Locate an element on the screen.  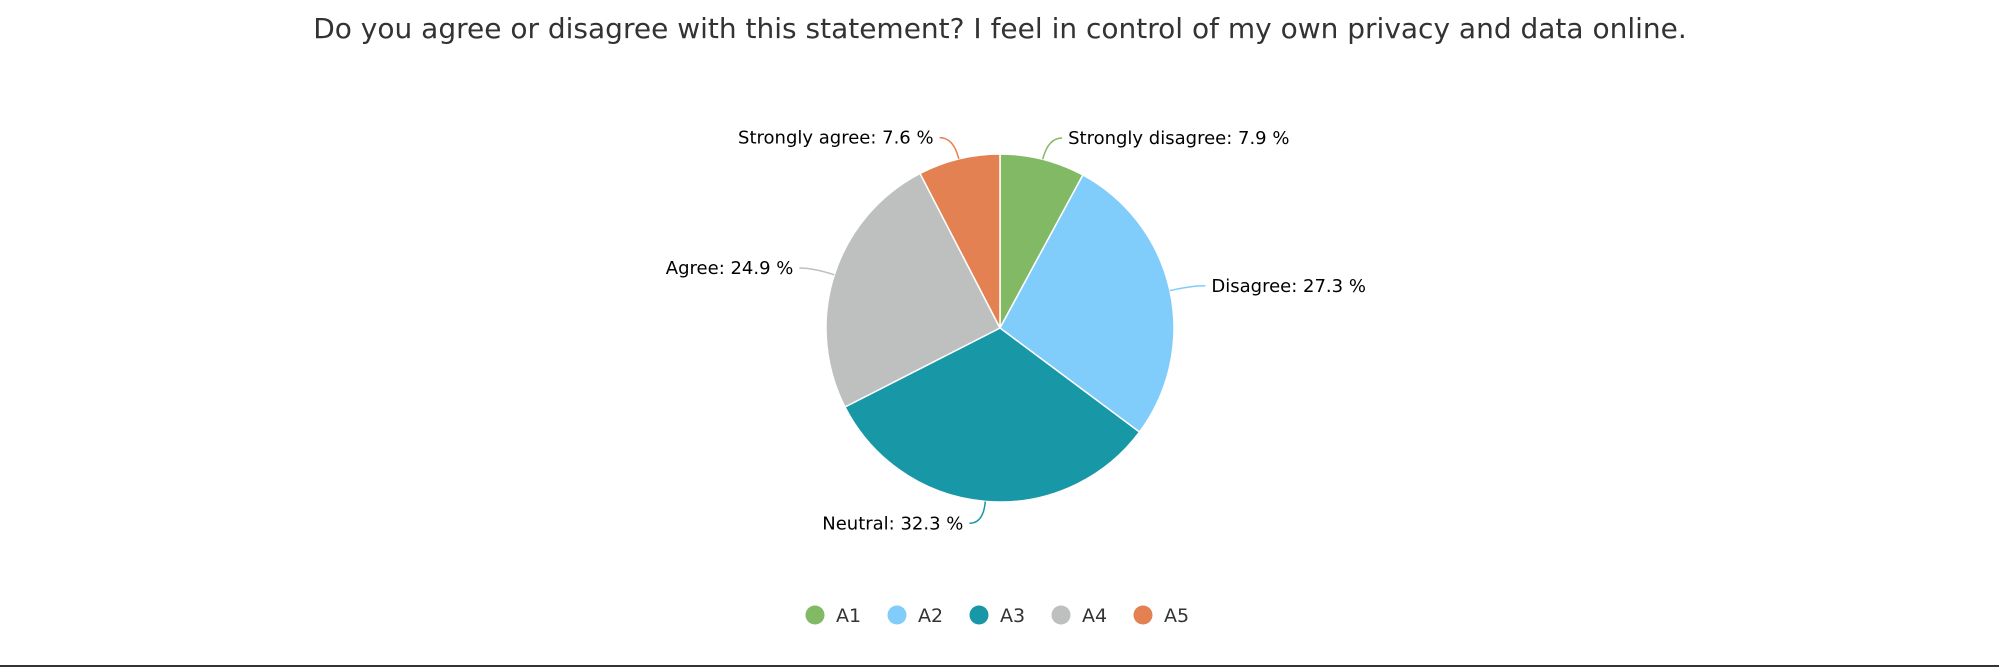
legend-item-a3: A3 is located at coordinates (997, 616).